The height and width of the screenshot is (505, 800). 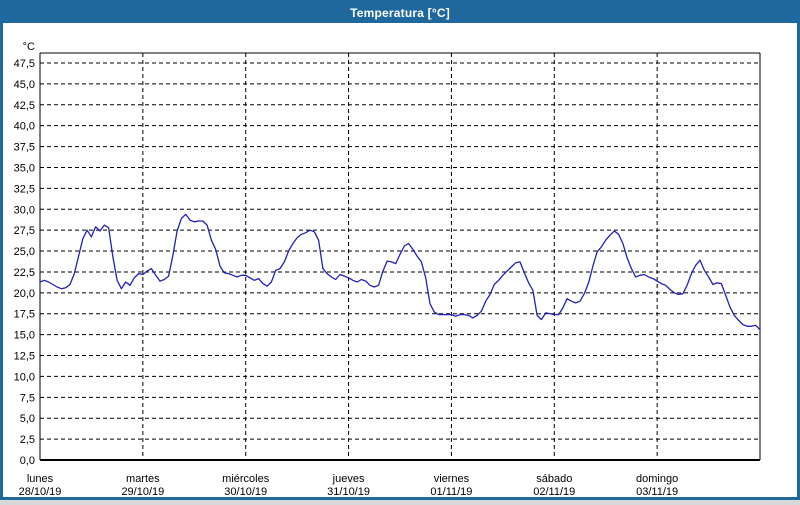 I want to click on day-date-label: 02/11/19, so click(x=554, y=492).